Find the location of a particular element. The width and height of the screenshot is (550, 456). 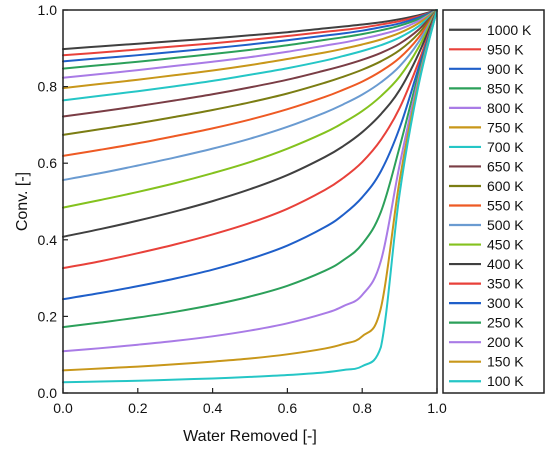

legend-label: 250 K is located at coordinates (505, 323).